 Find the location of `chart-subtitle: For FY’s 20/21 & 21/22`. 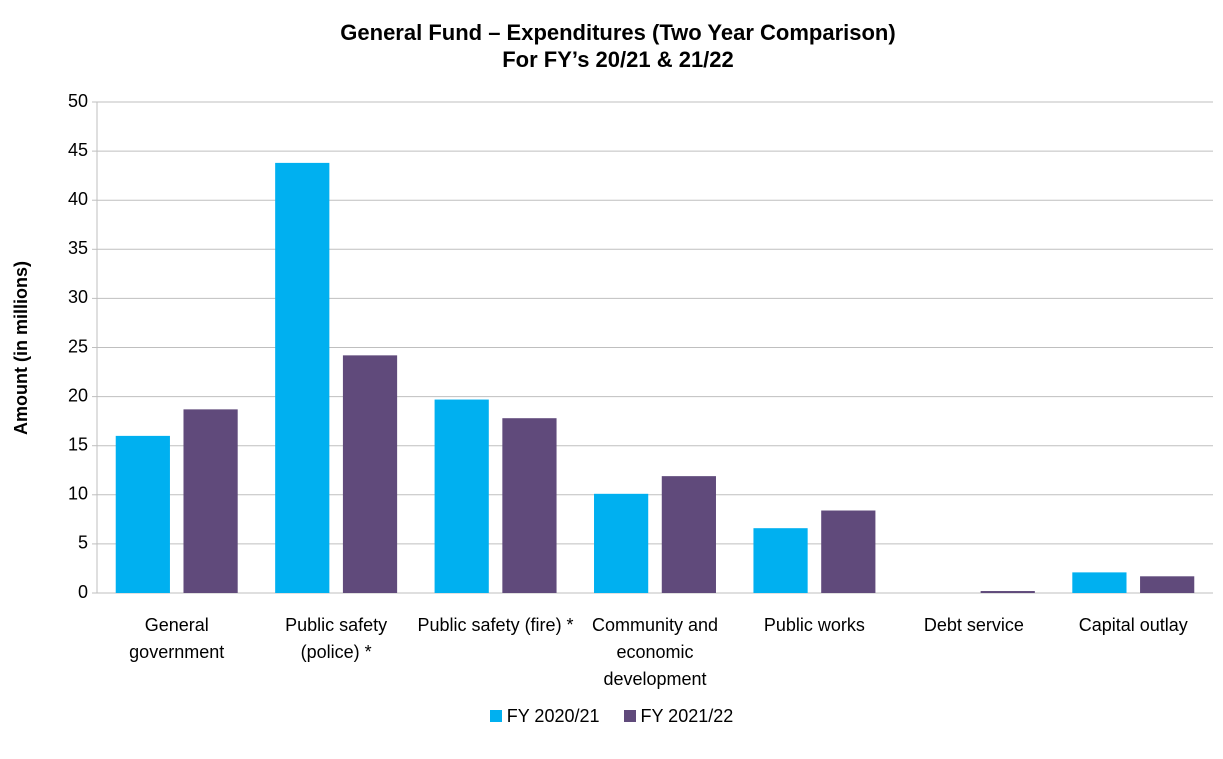

chart-subtitle: For FY’s 20/21 & 21/22 is located at coordinates (618, 59).